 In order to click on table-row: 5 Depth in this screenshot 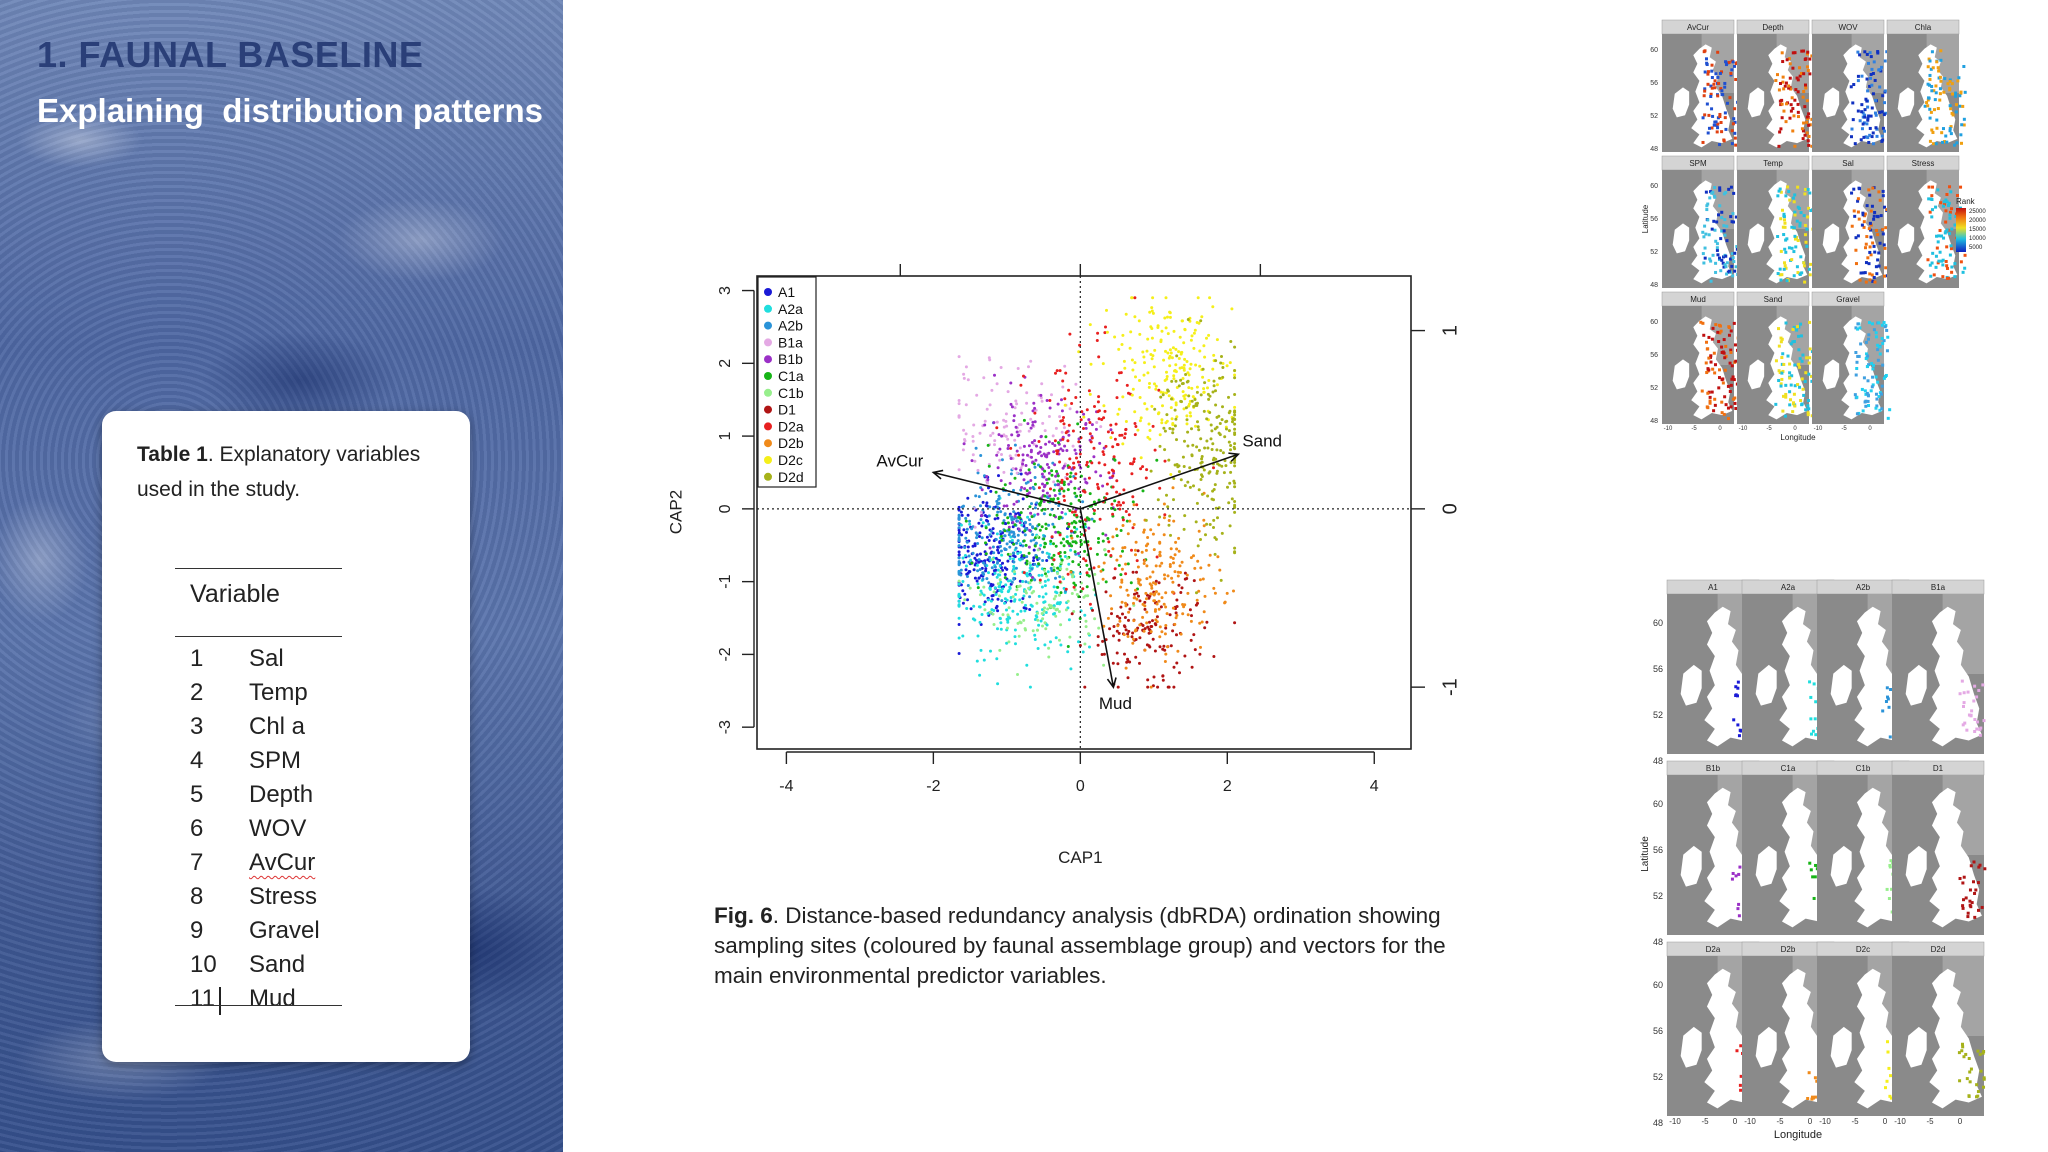, I will do `click(258, 798)`.